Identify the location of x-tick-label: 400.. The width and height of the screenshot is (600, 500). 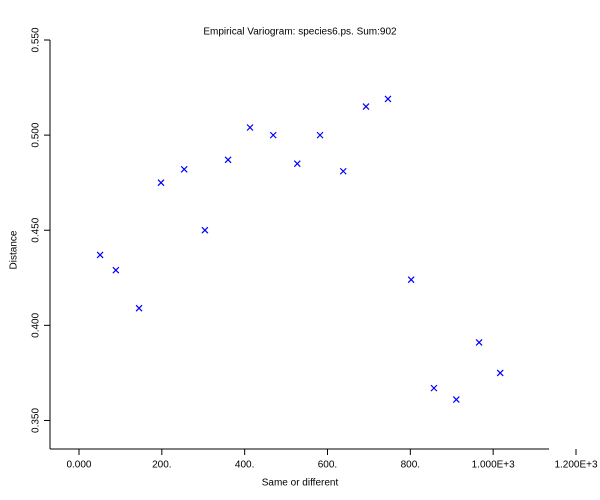
(244, 465).